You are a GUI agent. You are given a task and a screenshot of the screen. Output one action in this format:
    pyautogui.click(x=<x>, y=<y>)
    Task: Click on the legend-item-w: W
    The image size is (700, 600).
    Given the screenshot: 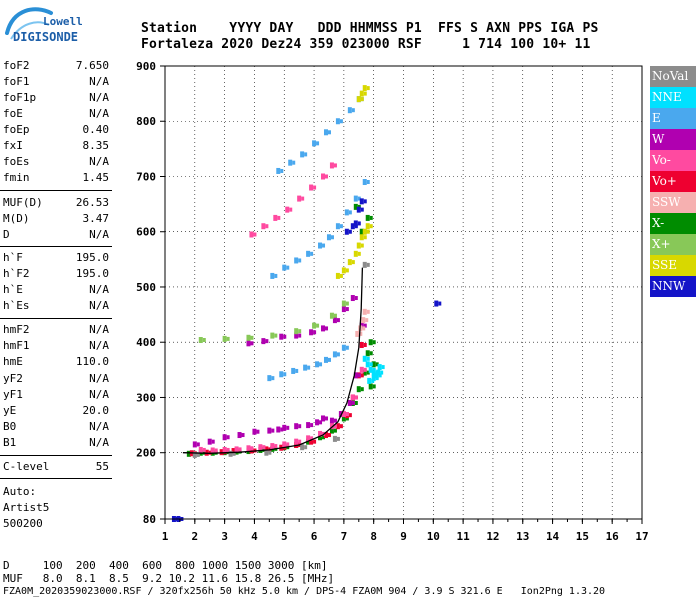 What is the action you would take?
    pyautogui.click(x=673, y=139)
    